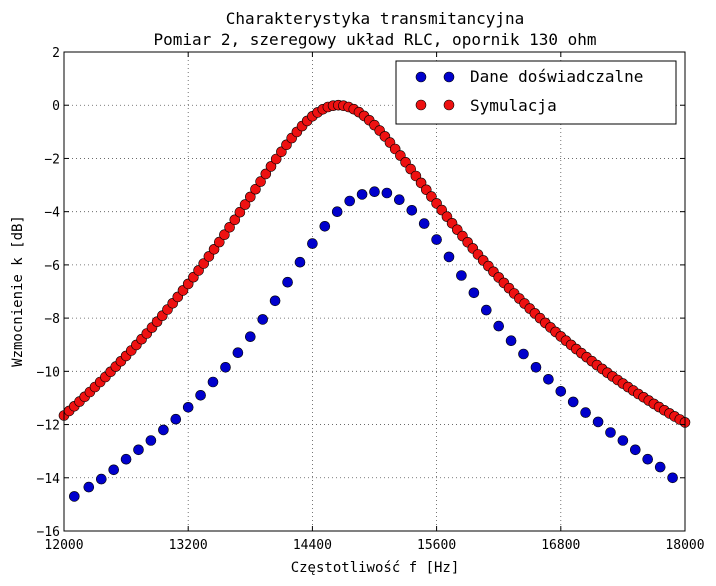 This screenshot has height=586, width=716. What do you see at coordinates (56, 53) in the screenshot?
I see `y-tick-label: 2` at bounding box center [56, 53].